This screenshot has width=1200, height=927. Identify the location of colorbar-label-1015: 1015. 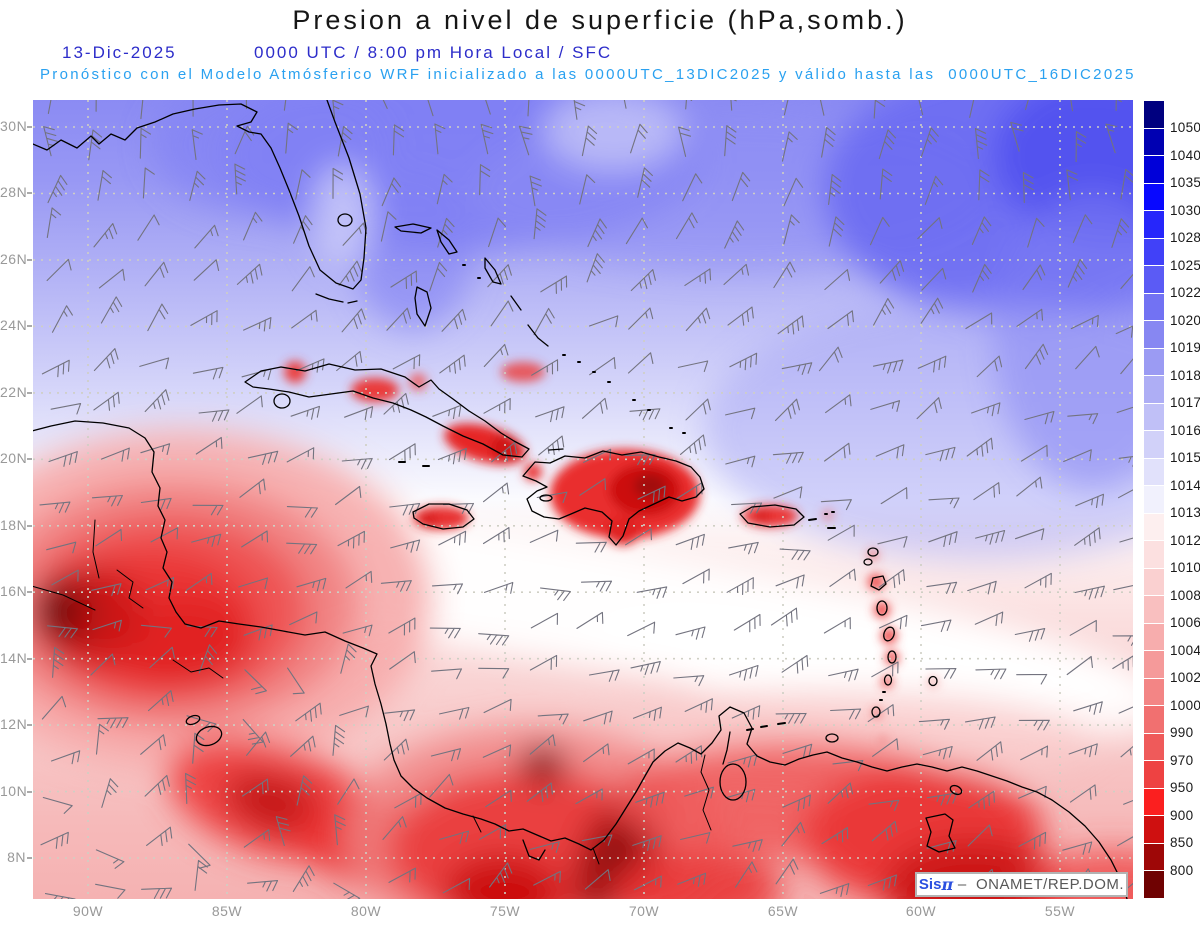
(1185, 458).